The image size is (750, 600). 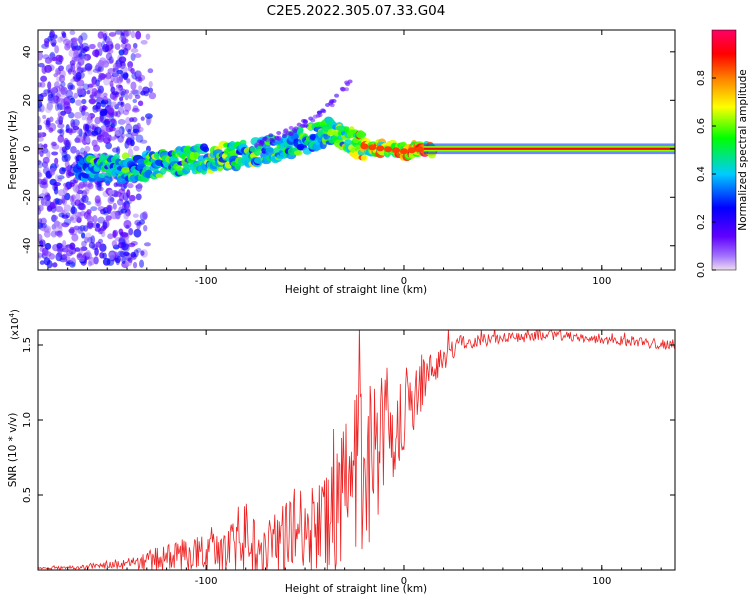 I want to click on snr-ylabel: SNR (10 * v/v), so click(x=13, y=450).